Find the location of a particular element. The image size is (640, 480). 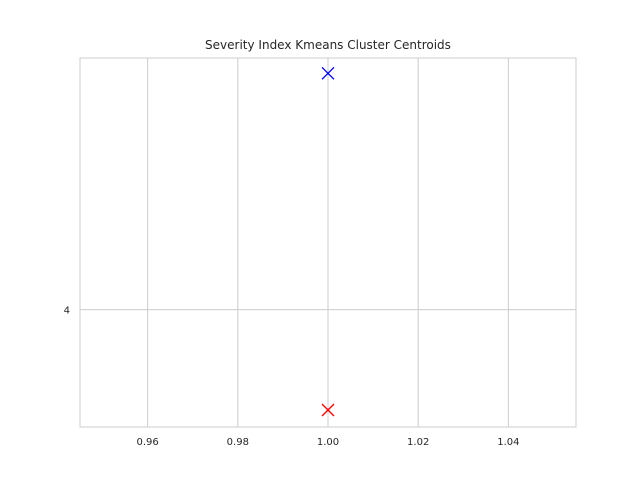

x-tick-labels: 0.96 0.98 1.00 1.02 1.04 is located at coordinates (328, 442).